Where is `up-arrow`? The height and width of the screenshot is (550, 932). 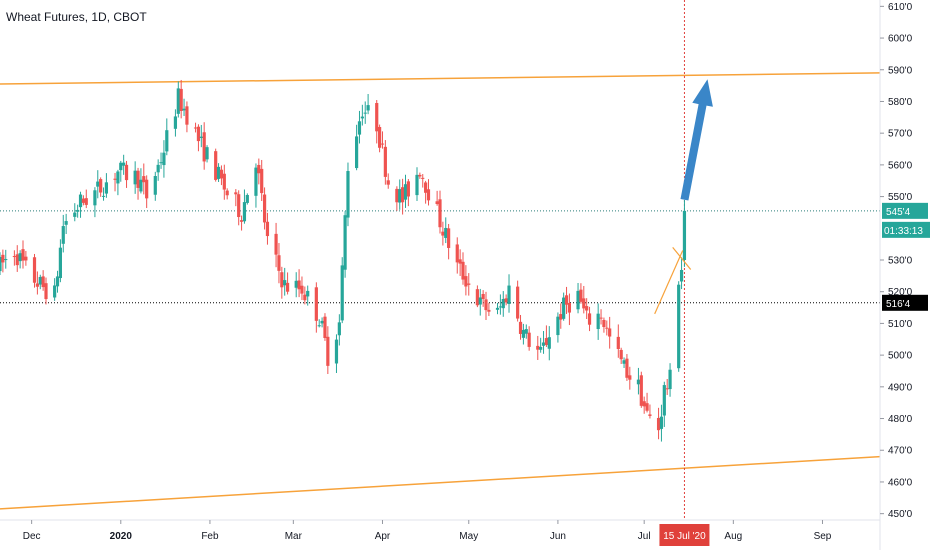
up-arrow is located at coordinates (696, 140).